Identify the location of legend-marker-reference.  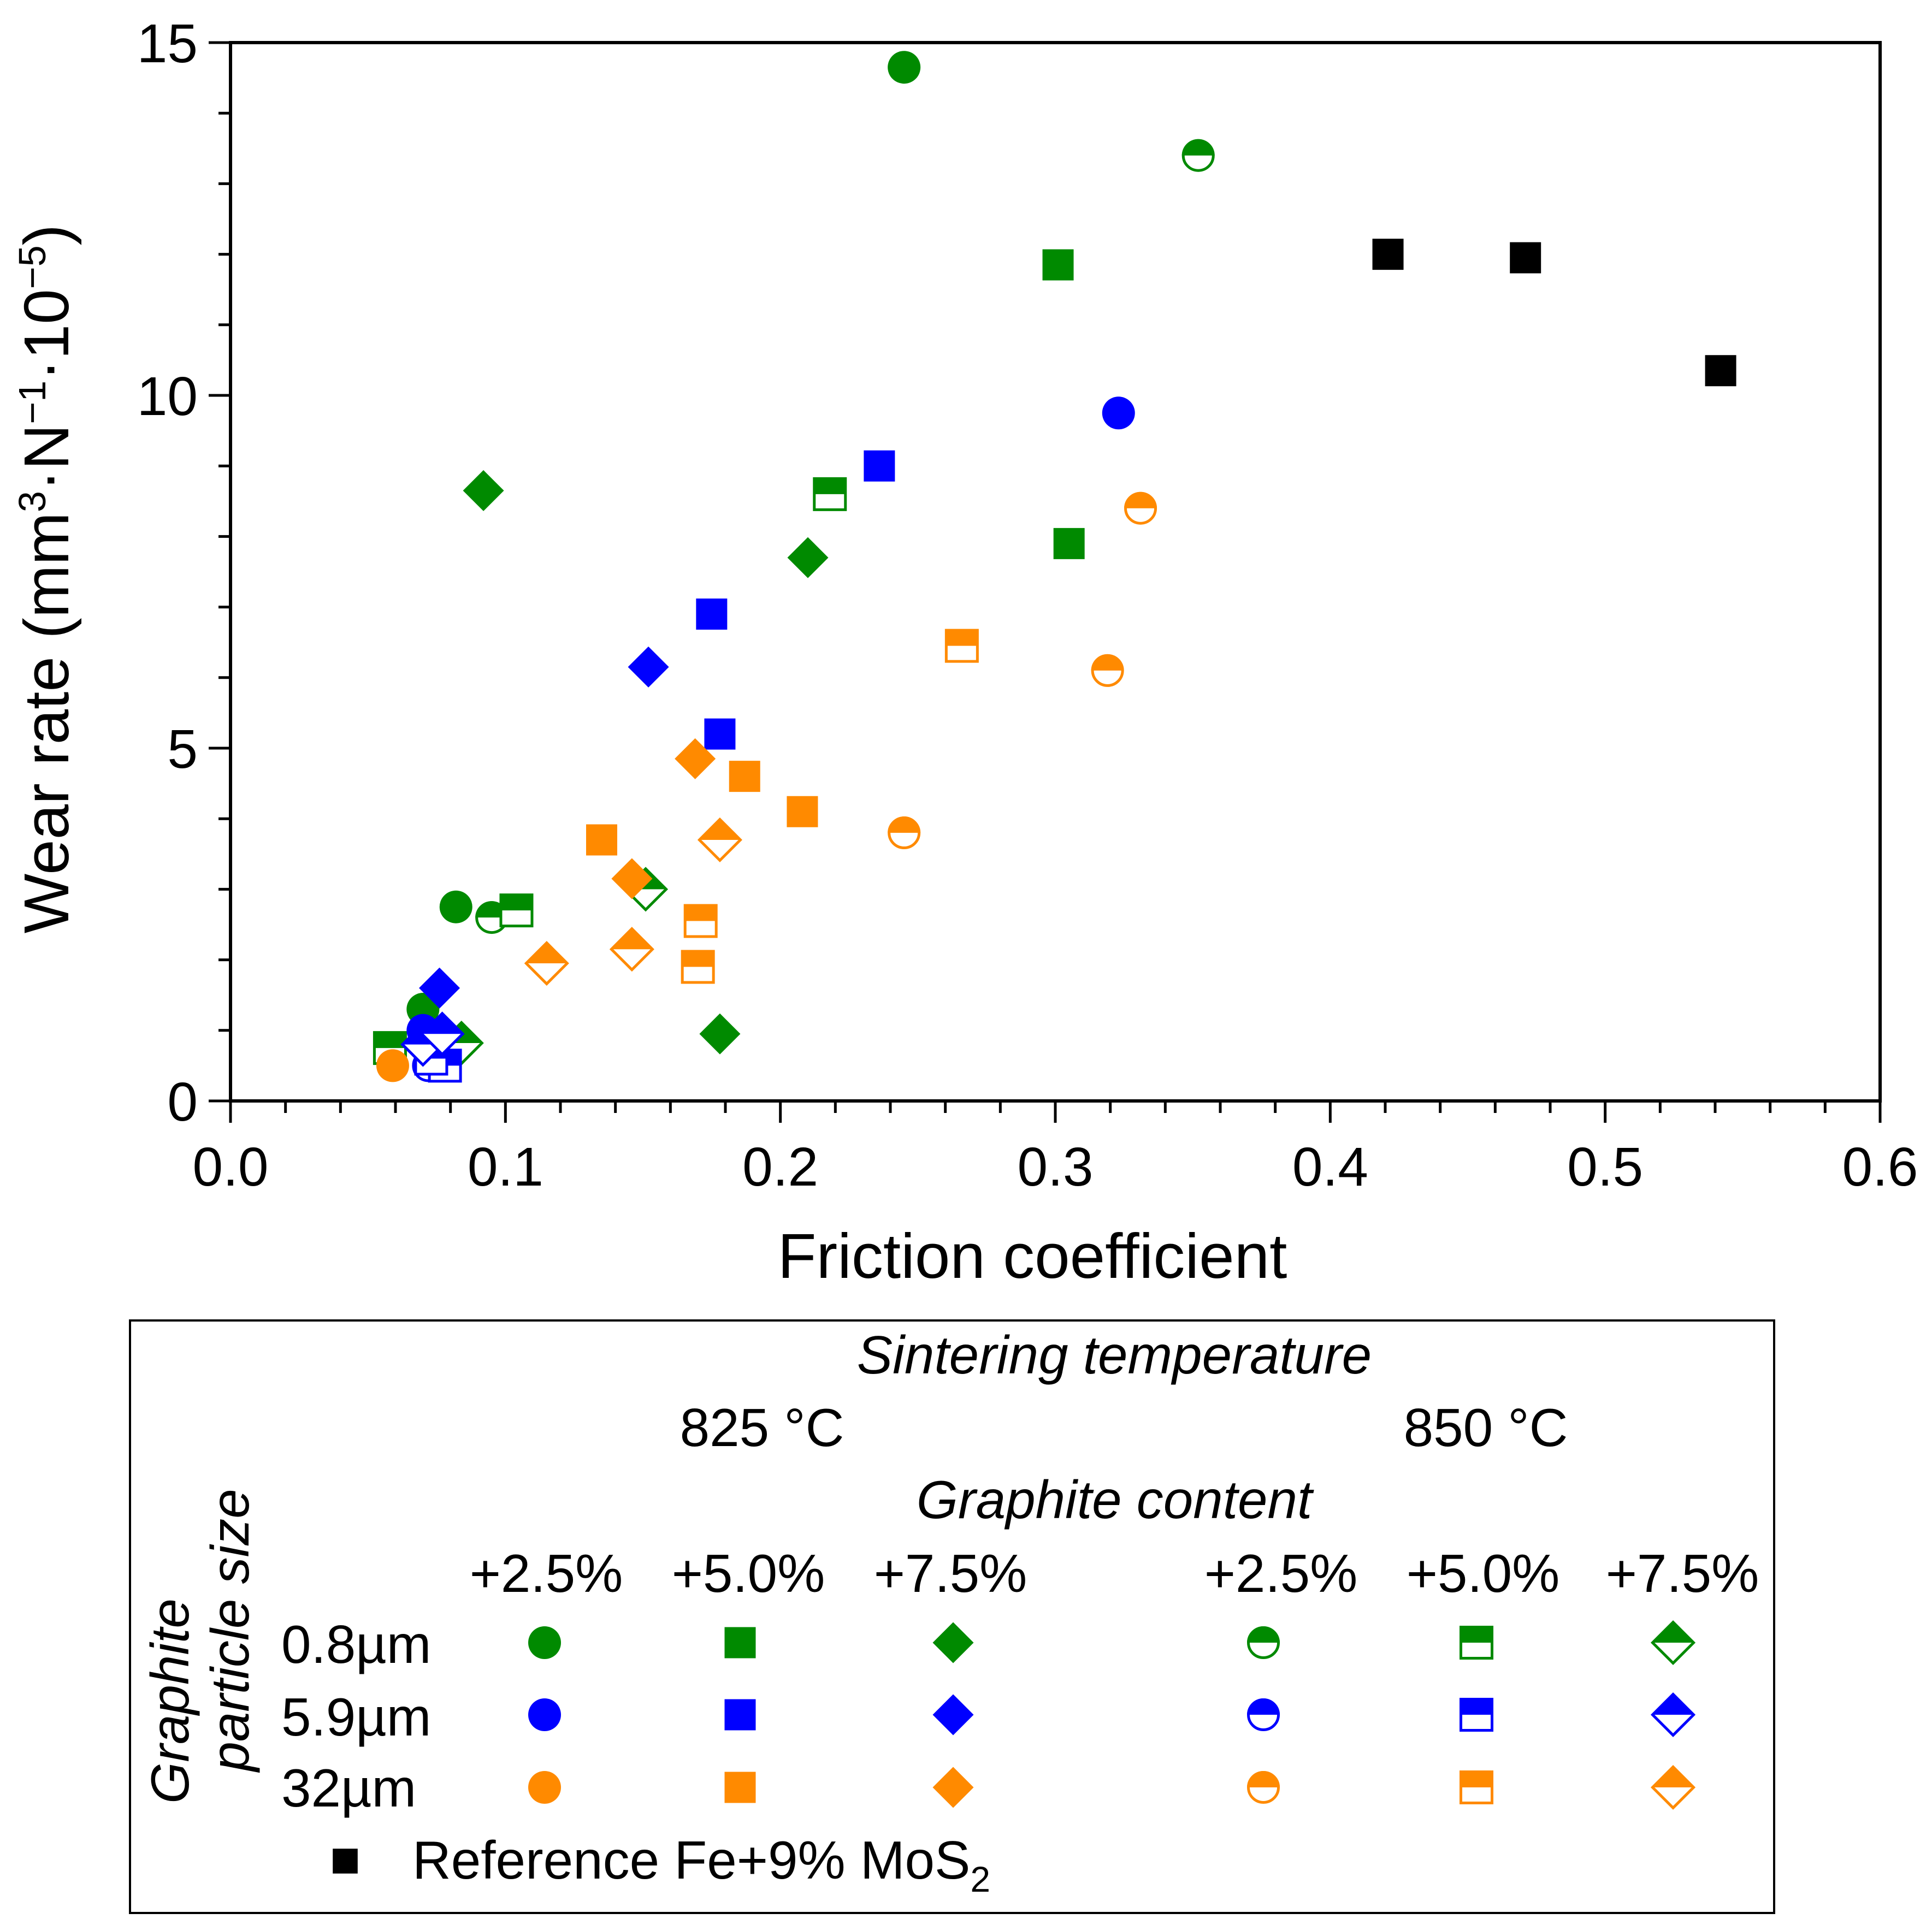
(345, 1861).